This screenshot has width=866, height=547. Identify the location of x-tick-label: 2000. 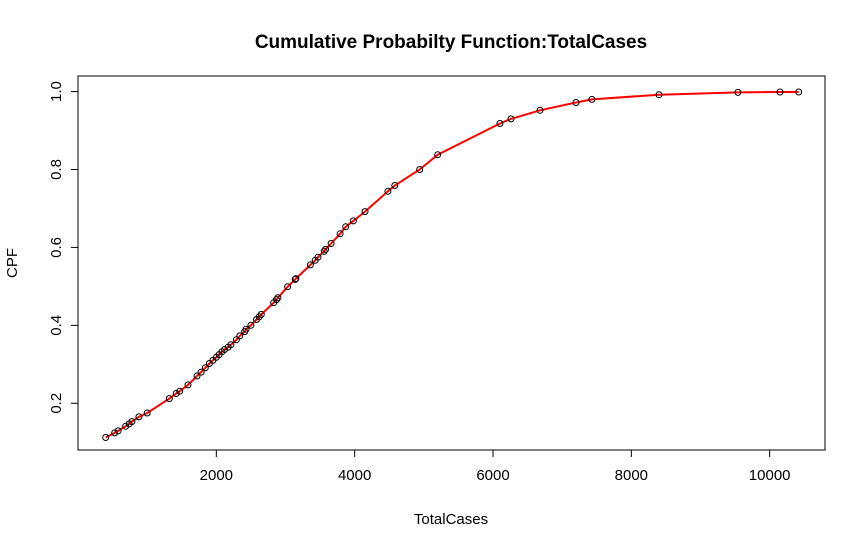
(216, 475).